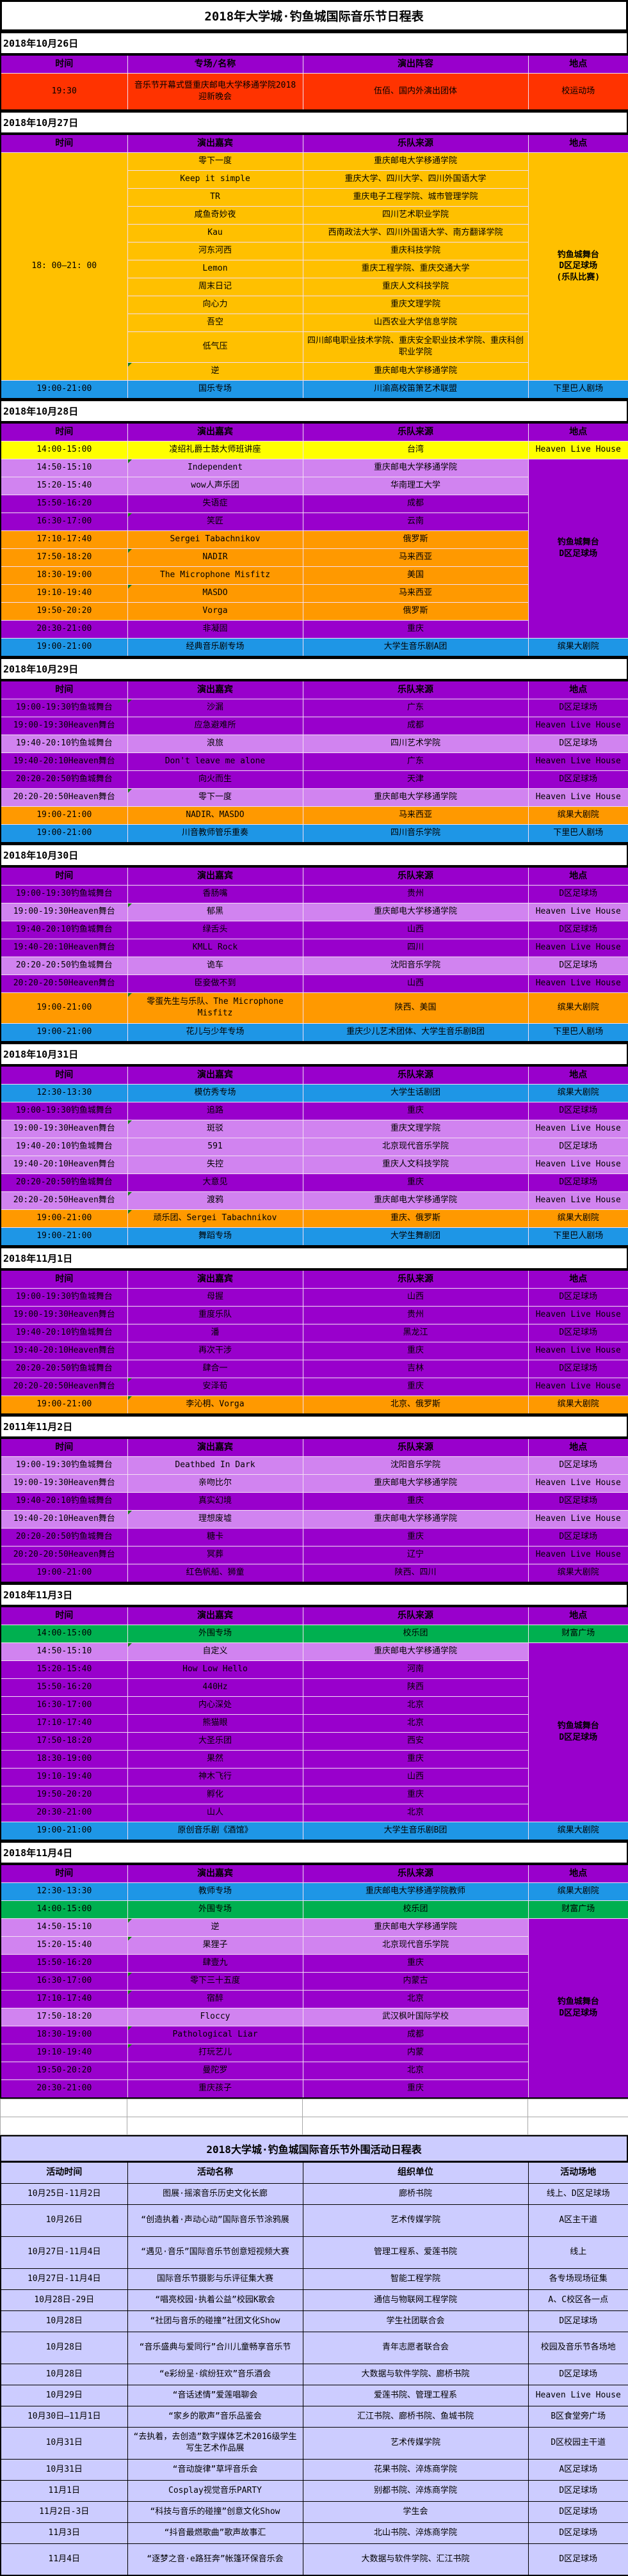 The width and height of the screenshot is (628, 2576). Describe the element at coordinates (64, 2559) in the screenshot. I see `cell: 11月4日` at that location.